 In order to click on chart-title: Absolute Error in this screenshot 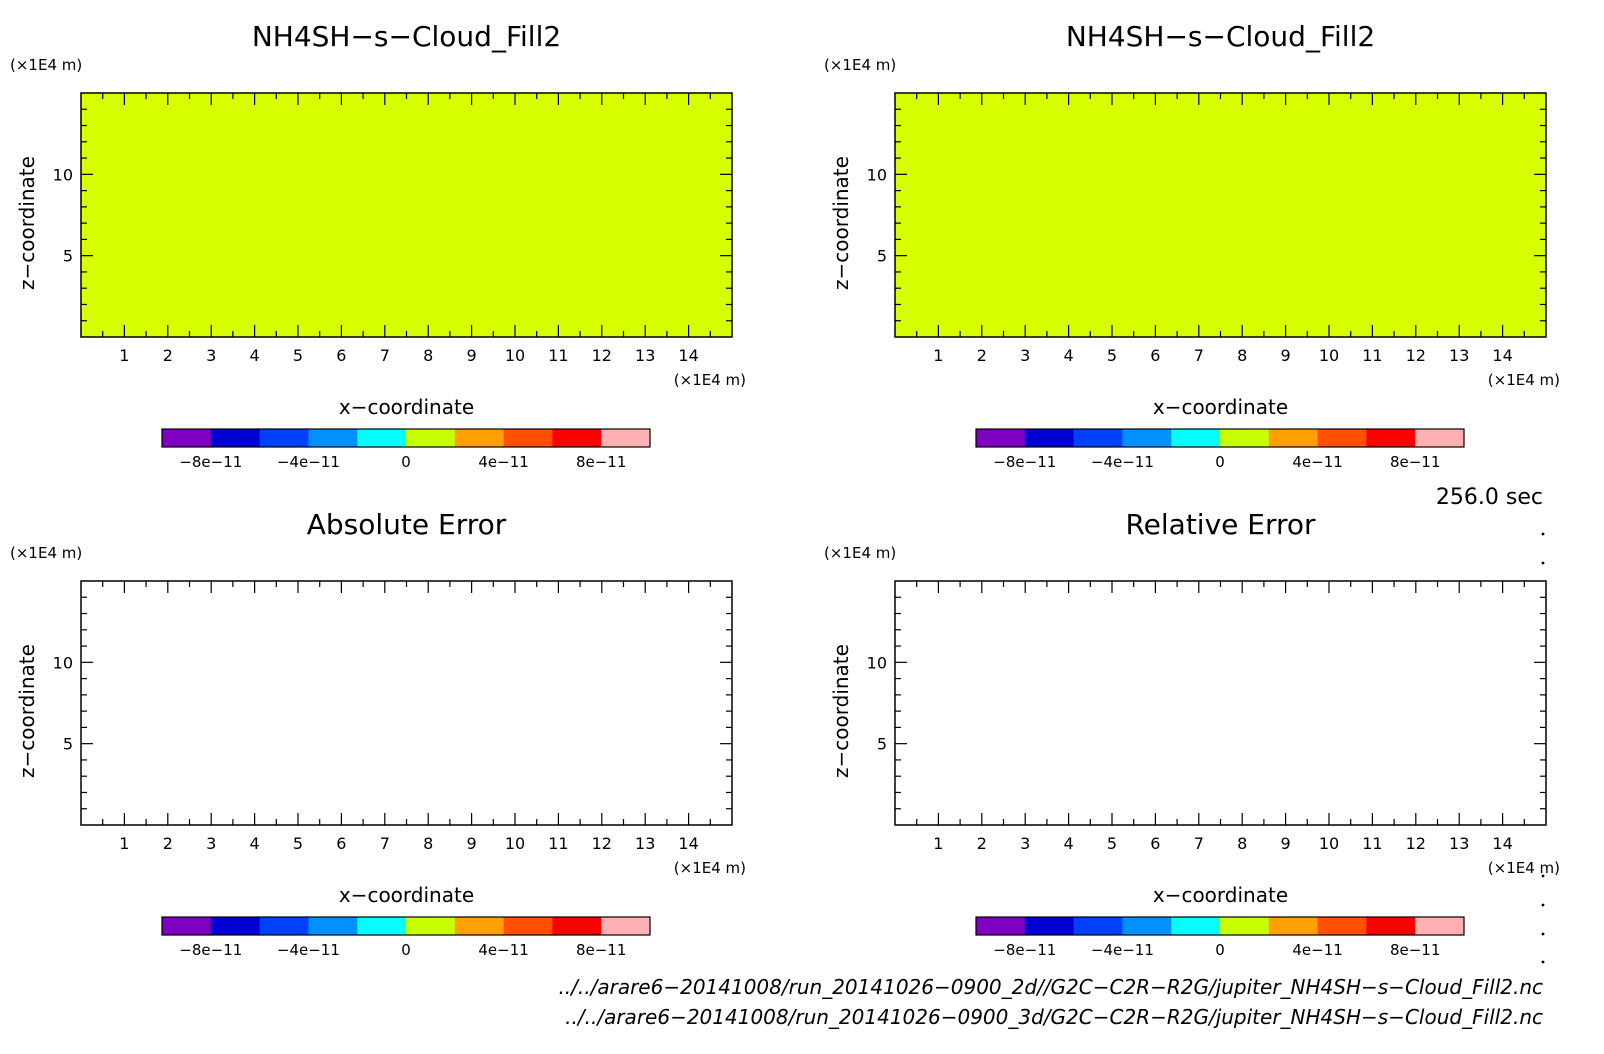, I will do `click(407, 524)`.